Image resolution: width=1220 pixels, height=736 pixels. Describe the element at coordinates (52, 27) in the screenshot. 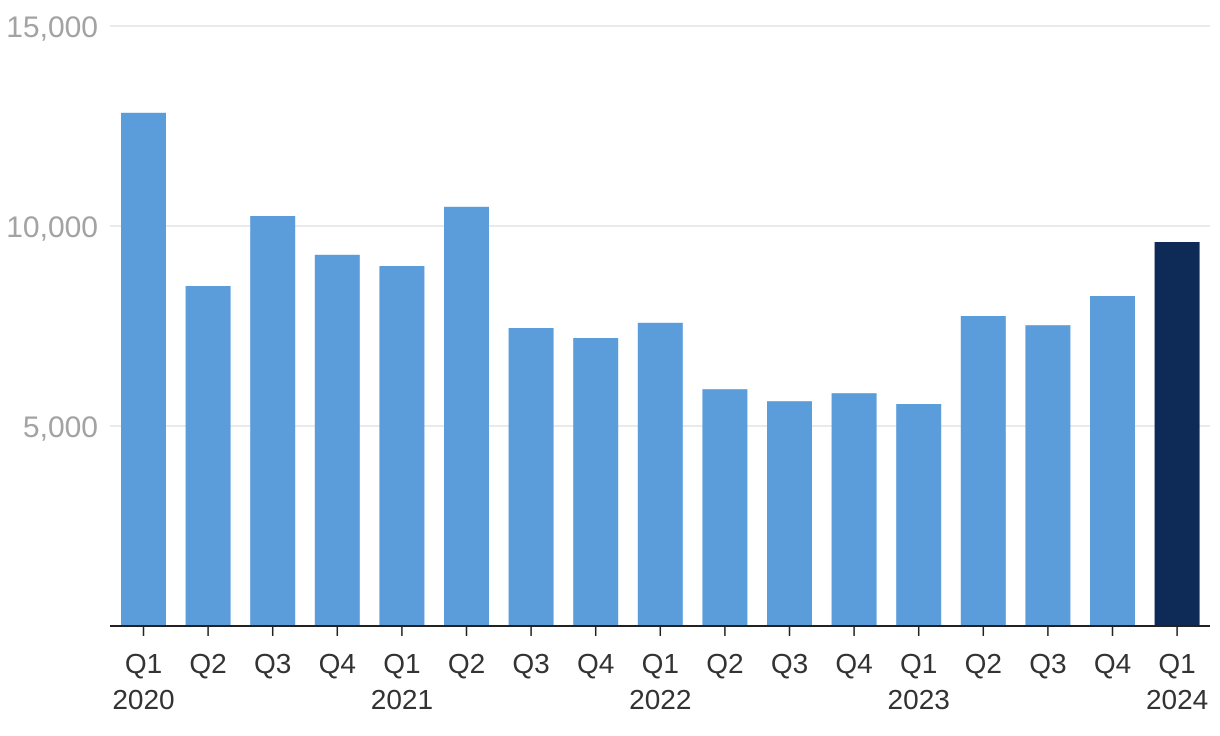

I see `y-tick-label: 15,000` at that location.